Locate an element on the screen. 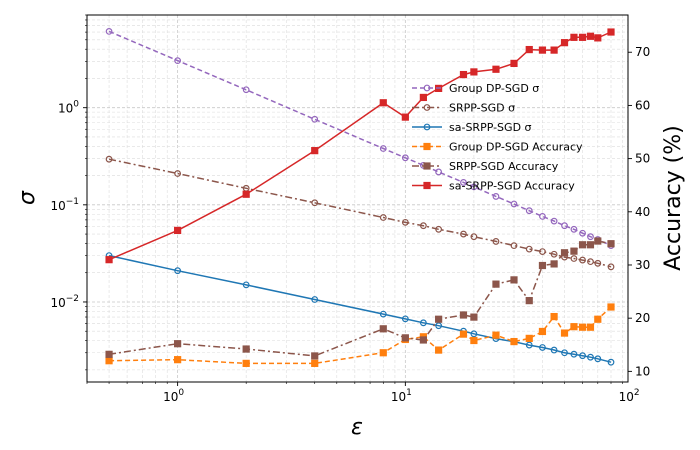 This screenshot has height=450, width=700. legend-entry: sa-SRPP-SGD σ is located at coordinates (472, 127).